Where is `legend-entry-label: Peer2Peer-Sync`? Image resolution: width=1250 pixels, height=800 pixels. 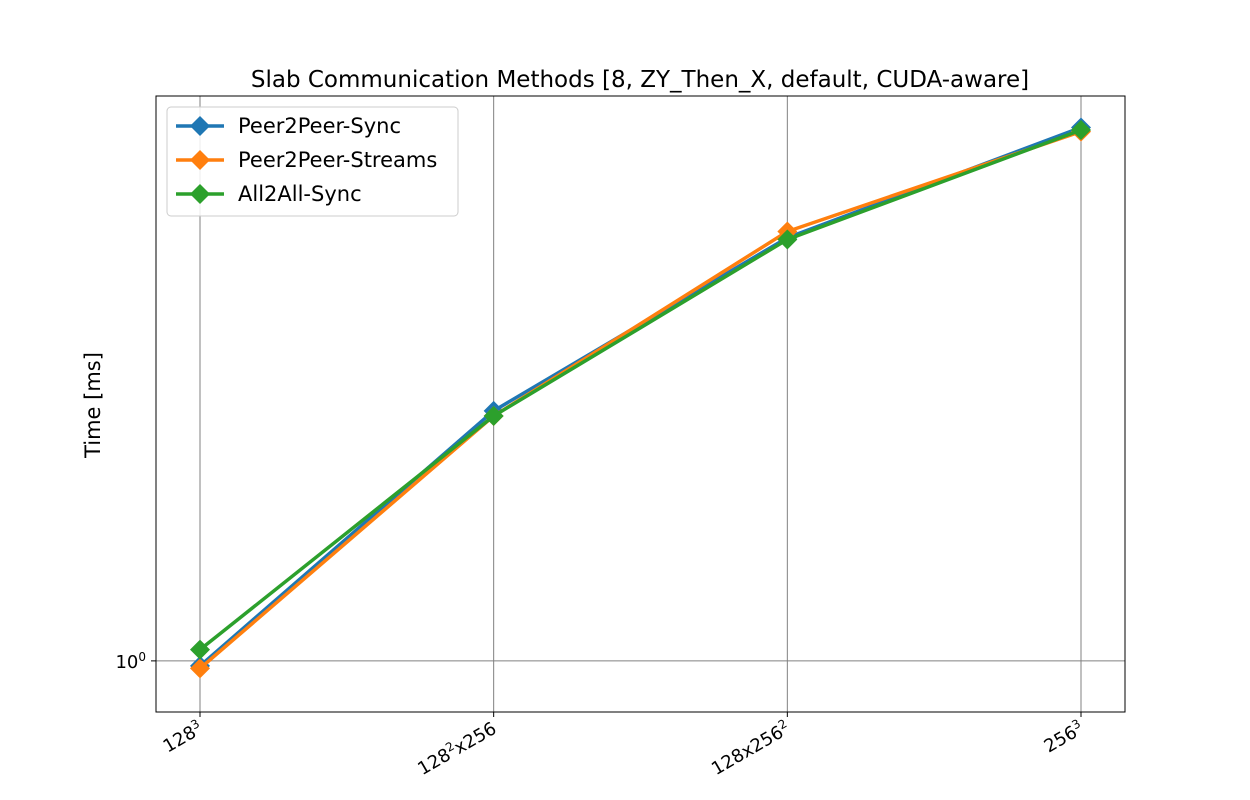 legend-entry-label: Peer2Peer-Sync is located at coordinates (319, 126).